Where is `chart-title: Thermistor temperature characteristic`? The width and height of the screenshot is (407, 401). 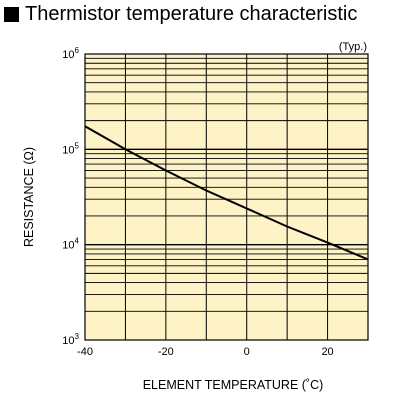
chart-title: Thermistor temperature characteristic is located at coordinates (191, 13).